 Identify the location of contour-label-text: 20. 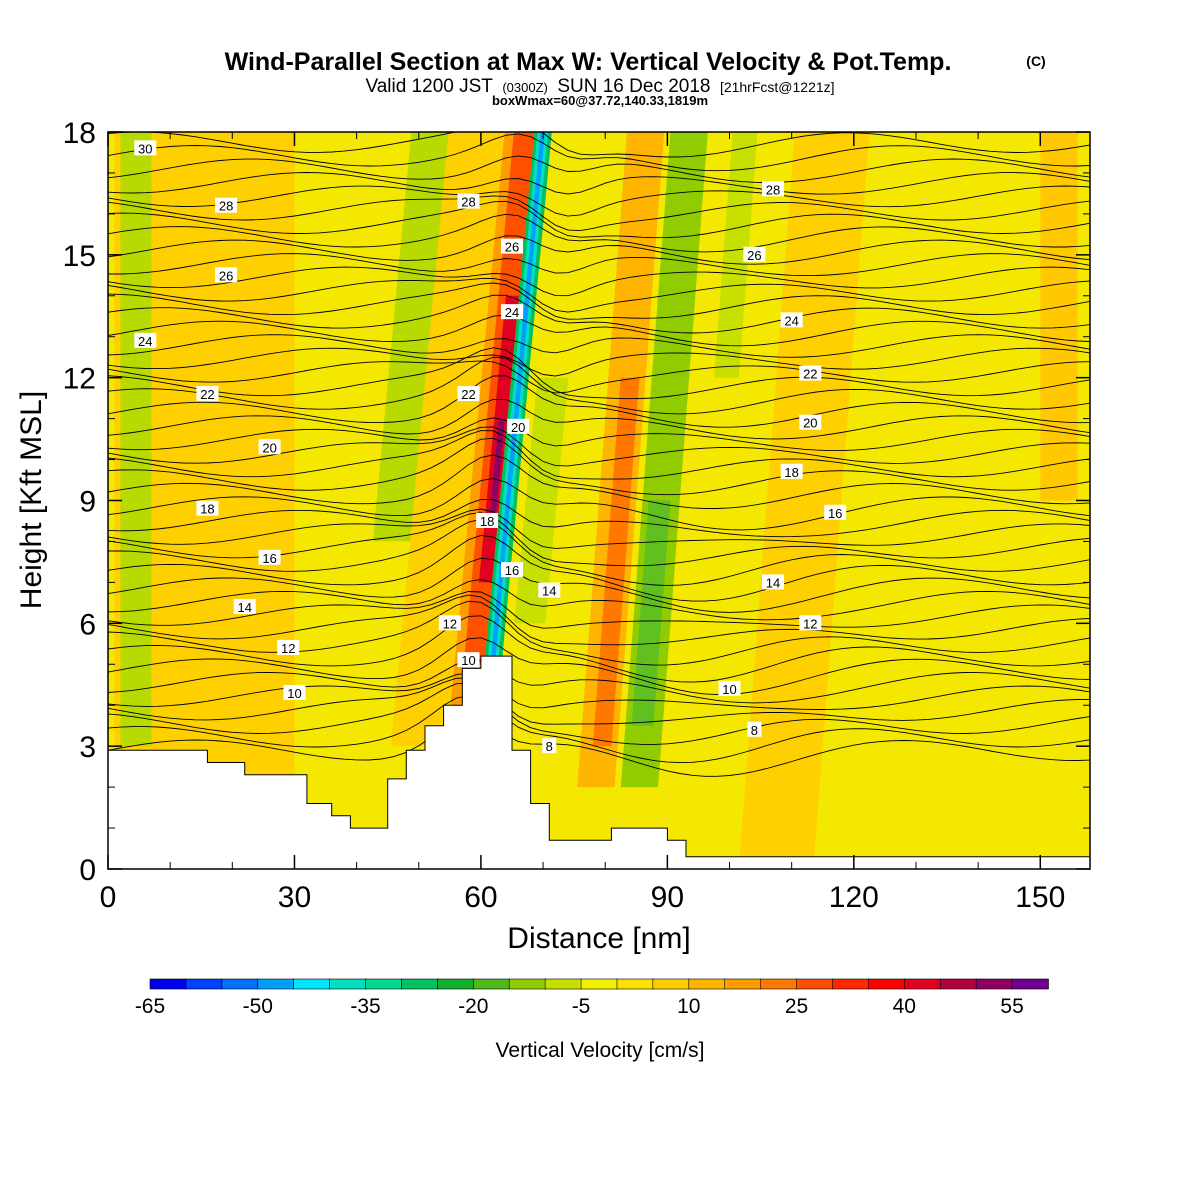
(810, 423).